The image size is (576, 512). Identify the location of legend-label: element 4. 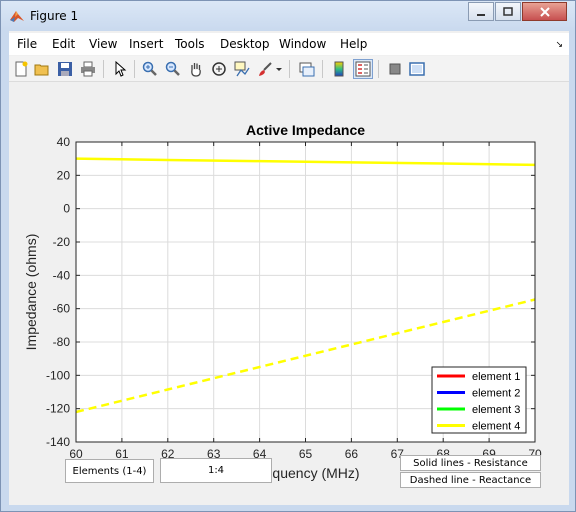
(496, 427).